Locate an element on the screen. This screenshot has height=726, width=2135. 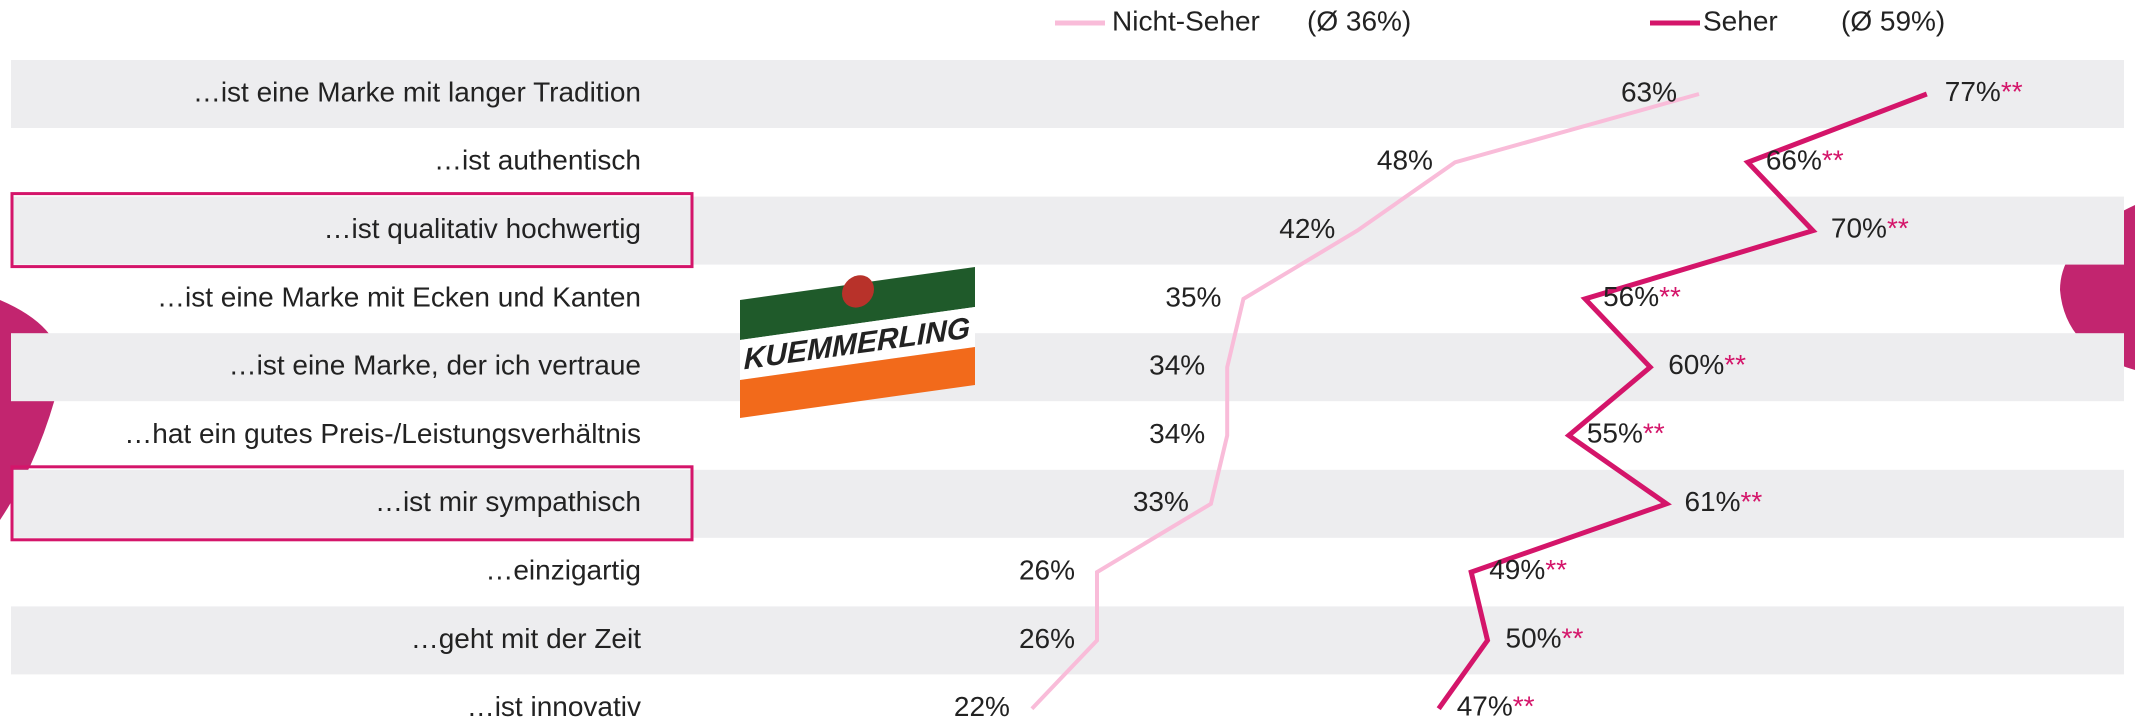
value-text: 47% is located at coordinates (1485, 706).